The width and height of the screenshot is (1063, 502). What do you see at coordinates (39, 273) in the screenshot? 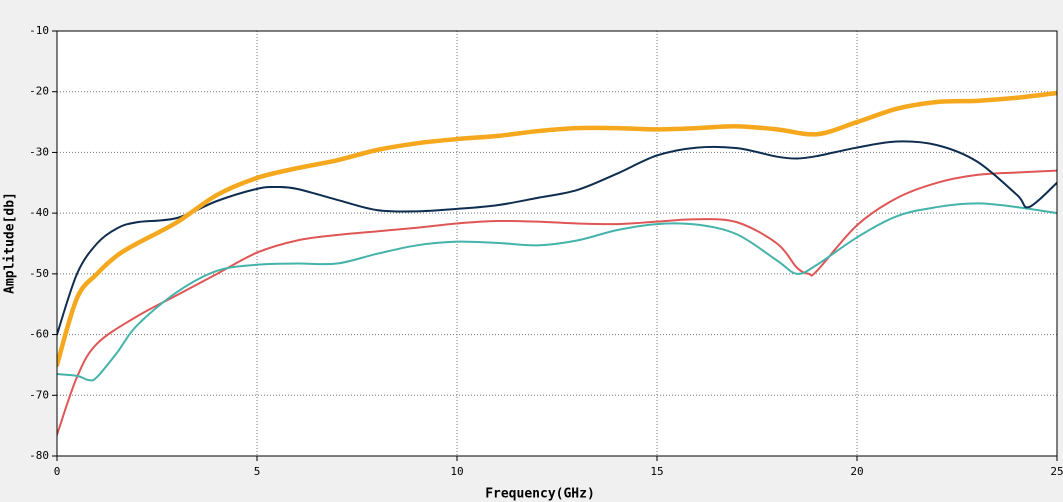
I see `y-tick-label: -50` at bounding box center [39, 273].